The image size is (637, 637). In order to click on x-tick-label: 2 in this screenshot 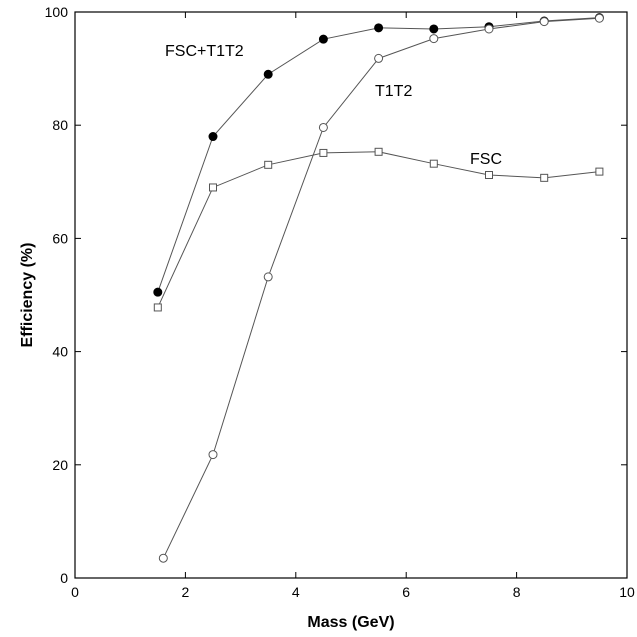, I will do `click(186, 592)`.